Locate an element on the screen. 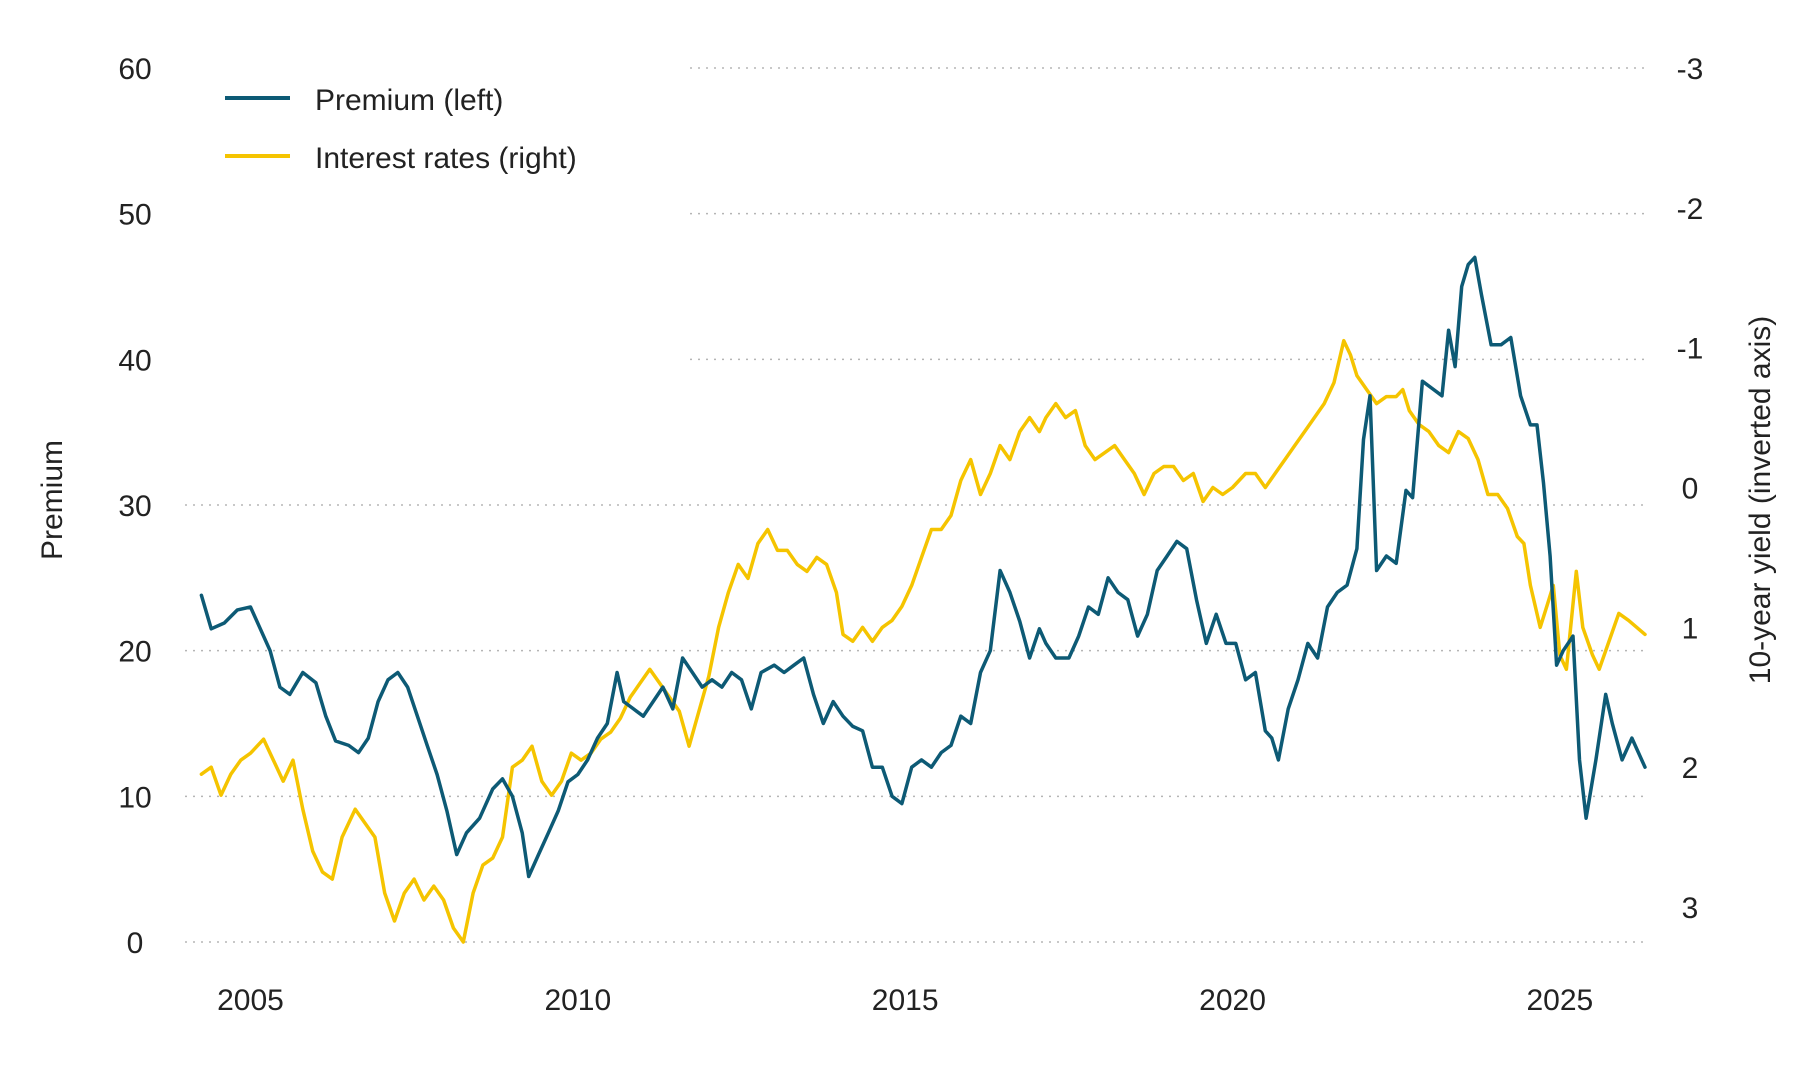 The image size is (1800, 1080). x-axis-ticks: 2005 2010 2015 2020 2025 is located at coordinates (905, 1000).